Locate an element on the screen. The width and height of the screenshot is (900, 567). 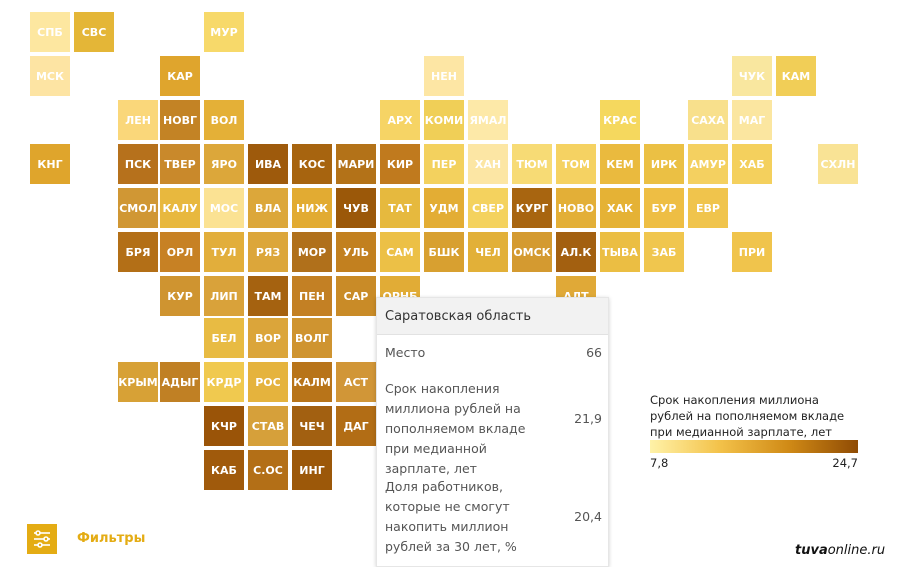
region-tile: ПЕН is located at coordinates (312, 296).